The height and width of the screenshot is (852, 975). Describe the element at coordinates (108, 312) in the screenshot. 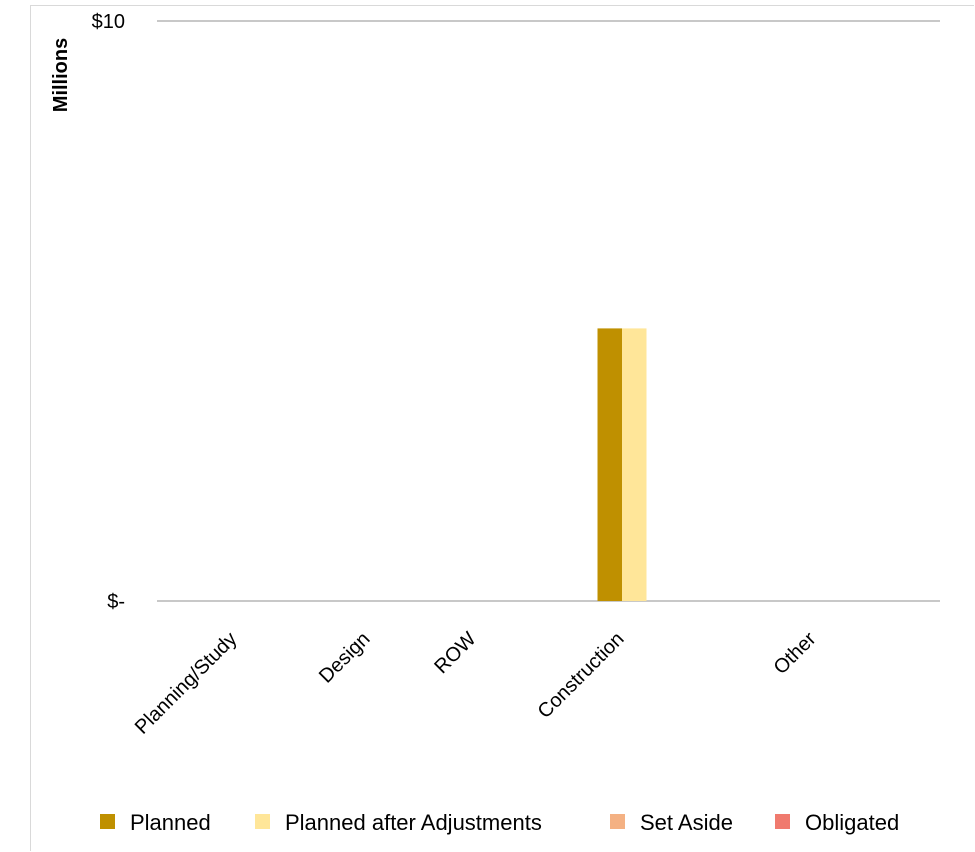

I see `y-tick-labels: $10 $-` at that location.